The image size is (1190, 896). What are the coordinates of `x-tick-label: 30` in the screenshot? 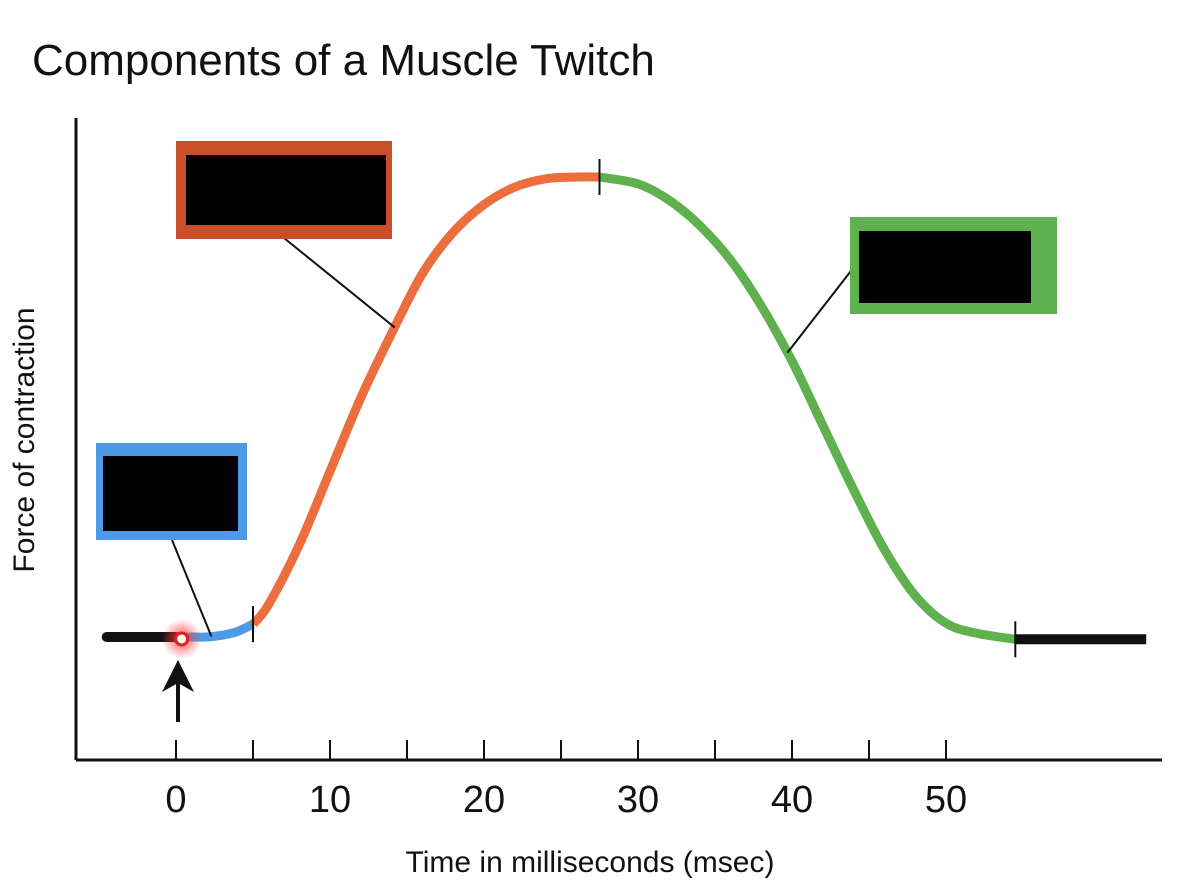 It's located at (638, 800).